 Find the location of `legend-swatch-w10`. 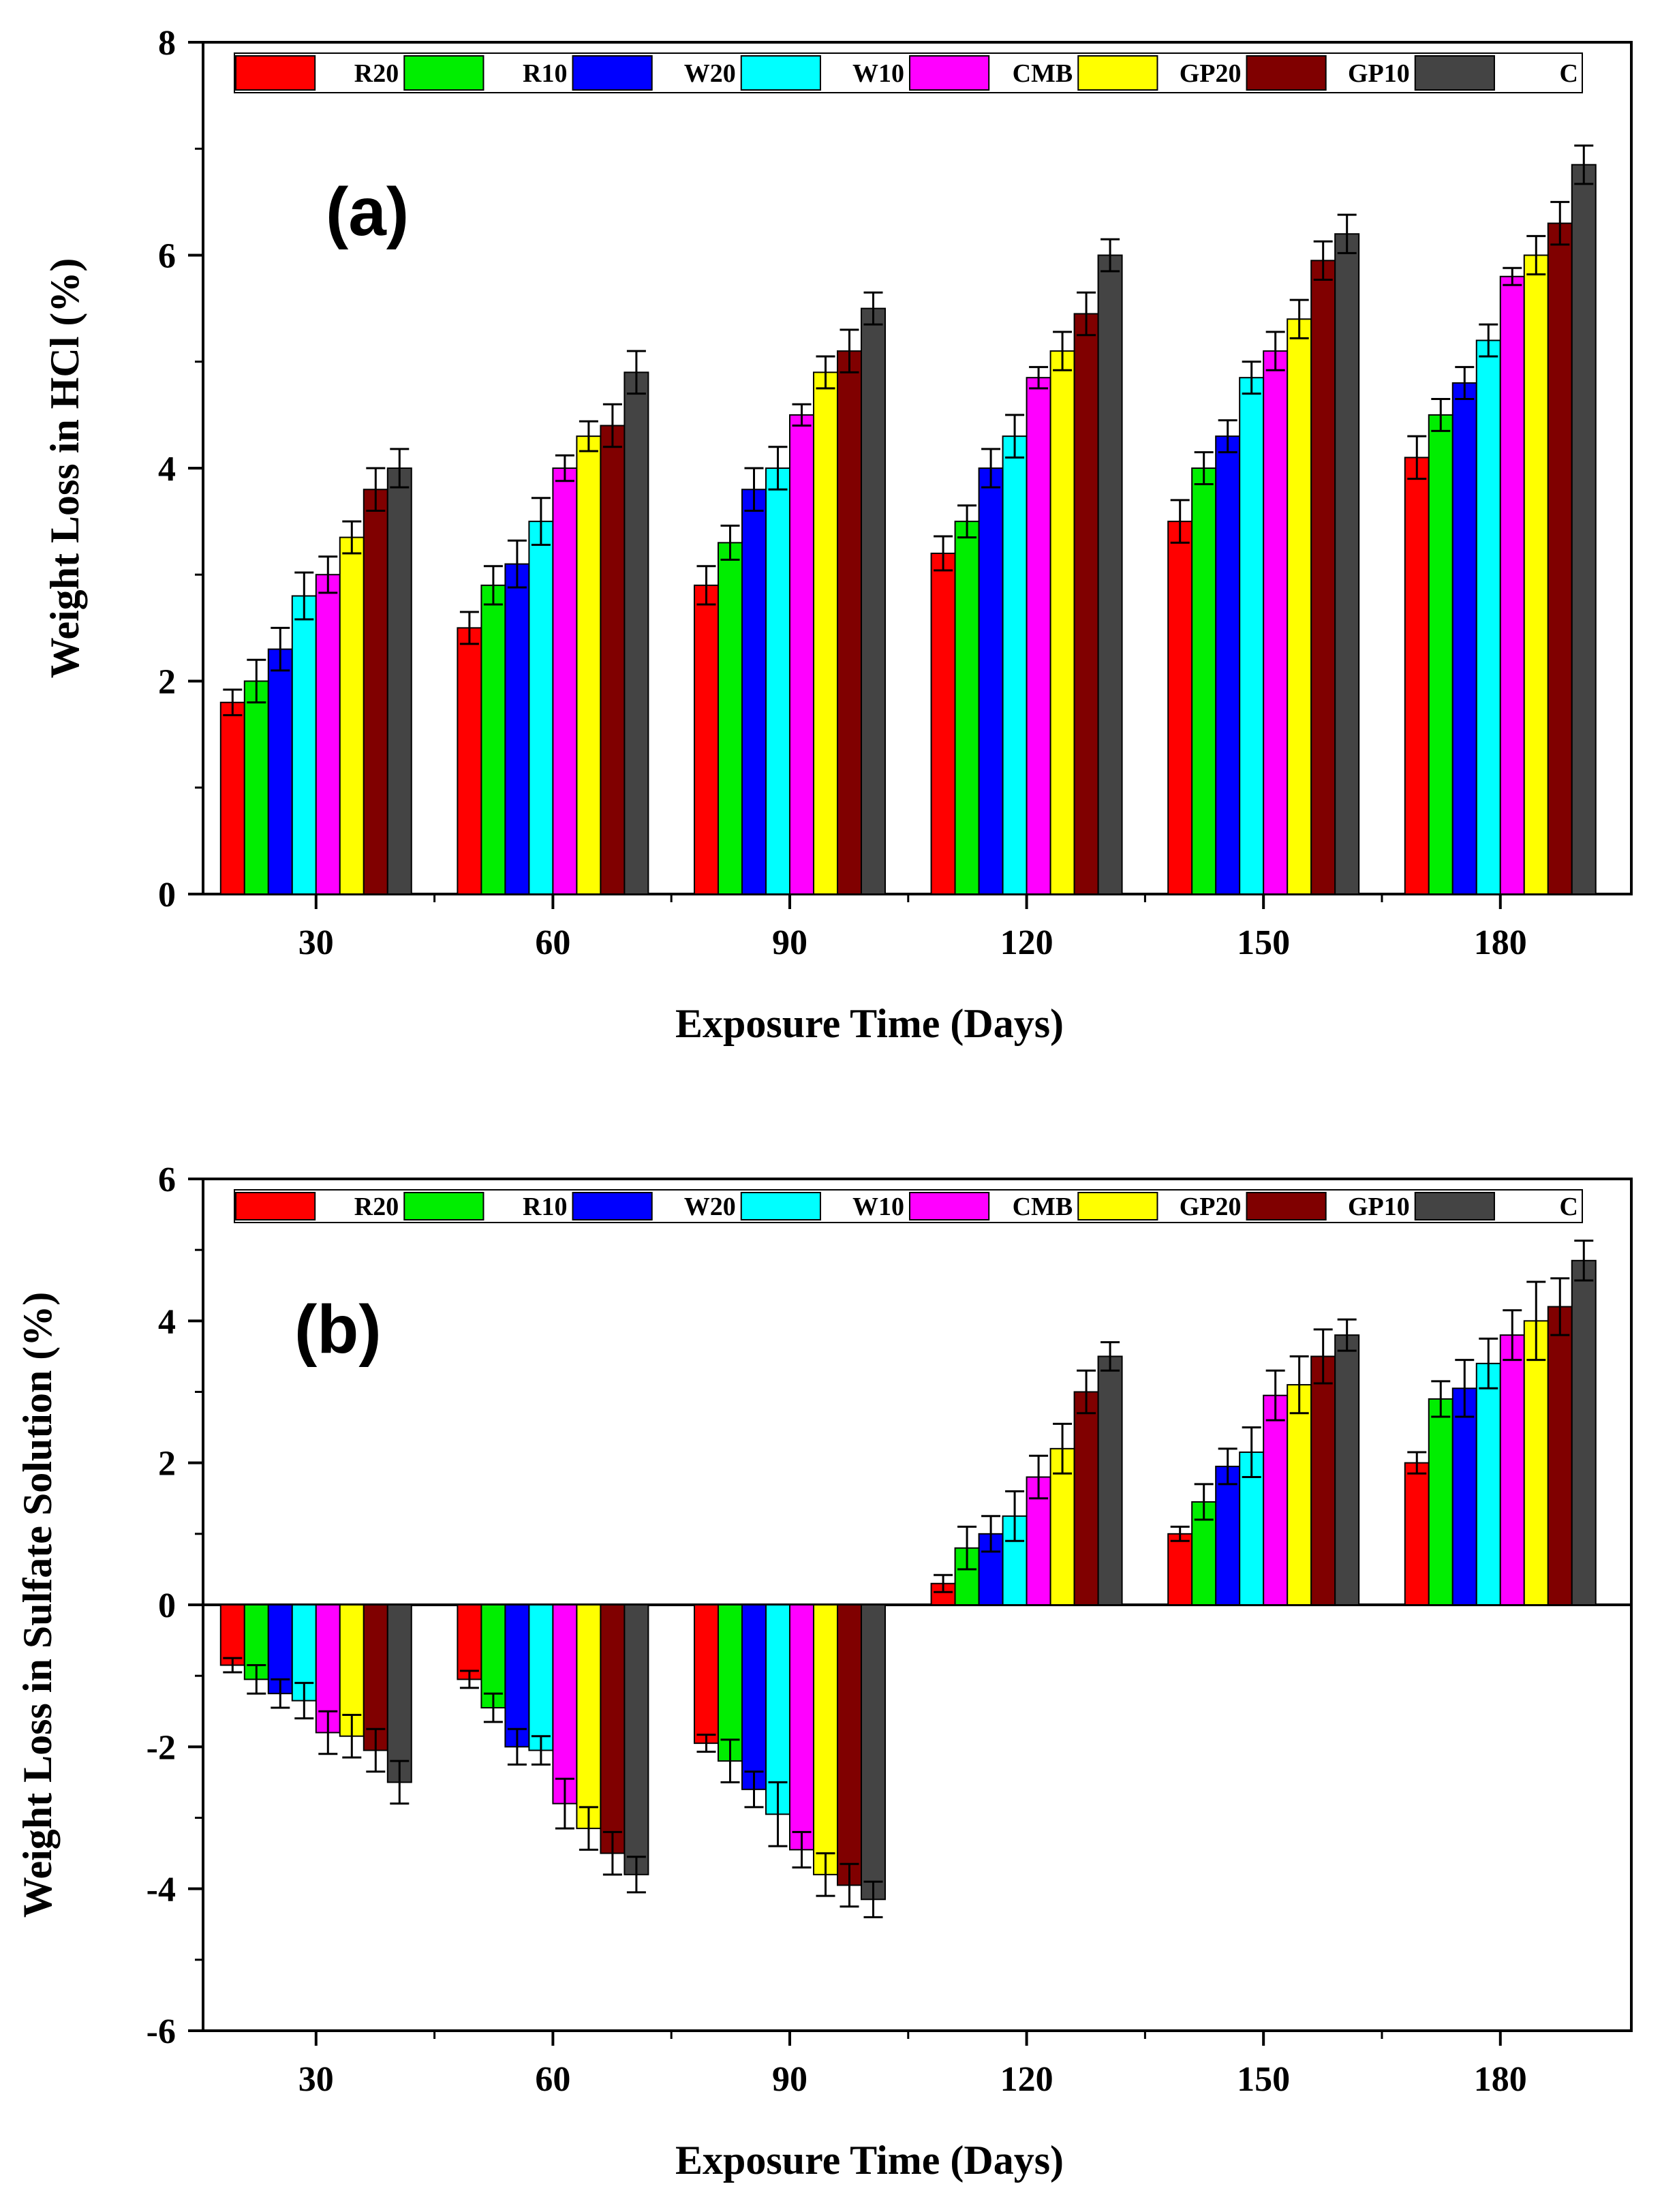

legend-swatch-w10 is located at coordinates (780, 1206).